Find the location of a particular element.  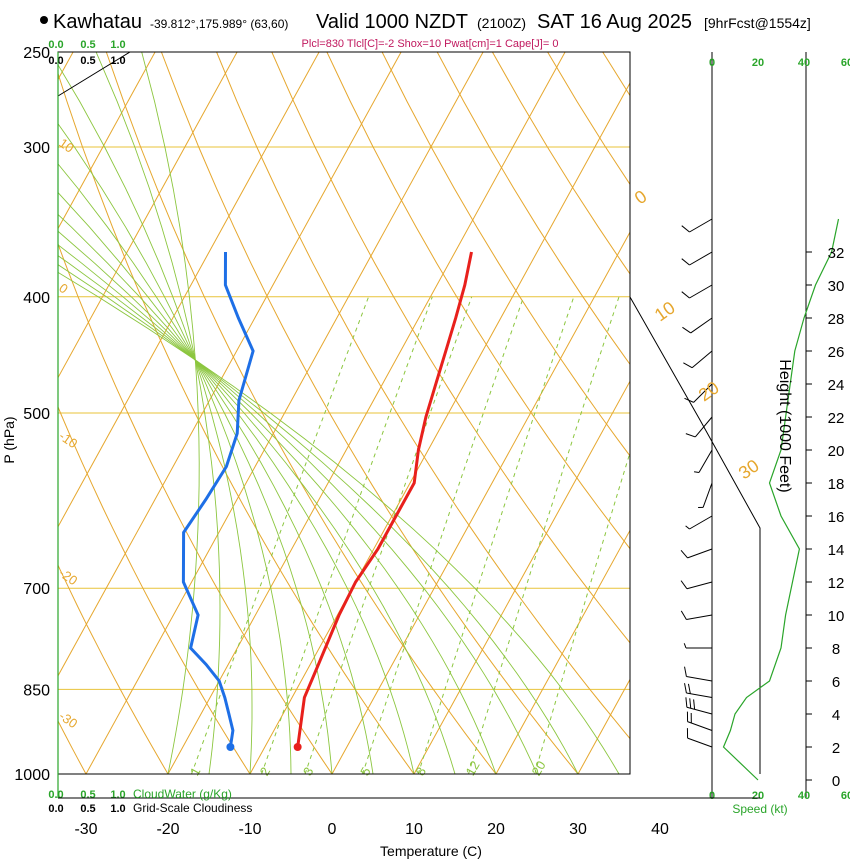

utc-label: (2100Z) is located at coordinates (501, 23).